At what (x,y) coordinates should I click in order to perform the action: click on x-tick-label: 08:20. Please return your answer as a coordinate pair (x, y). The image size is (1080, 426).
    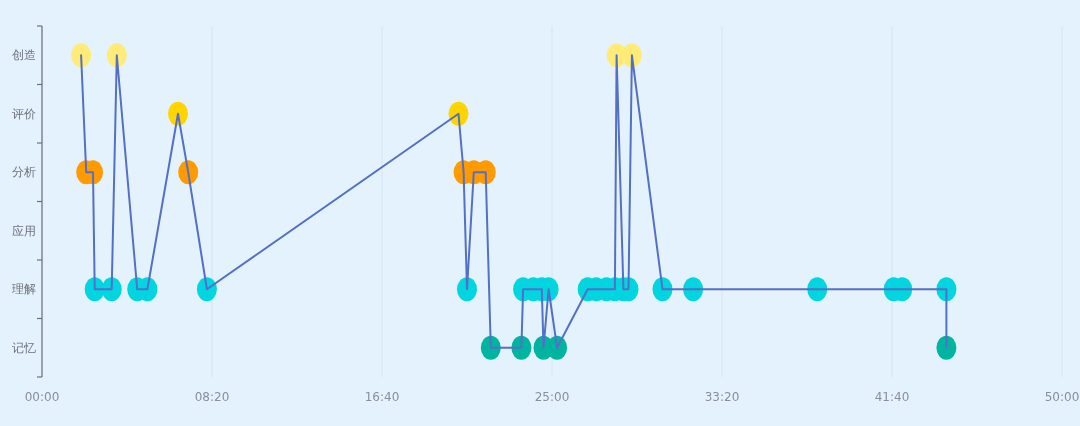
    Looking at the image, I should click on (212, 397).